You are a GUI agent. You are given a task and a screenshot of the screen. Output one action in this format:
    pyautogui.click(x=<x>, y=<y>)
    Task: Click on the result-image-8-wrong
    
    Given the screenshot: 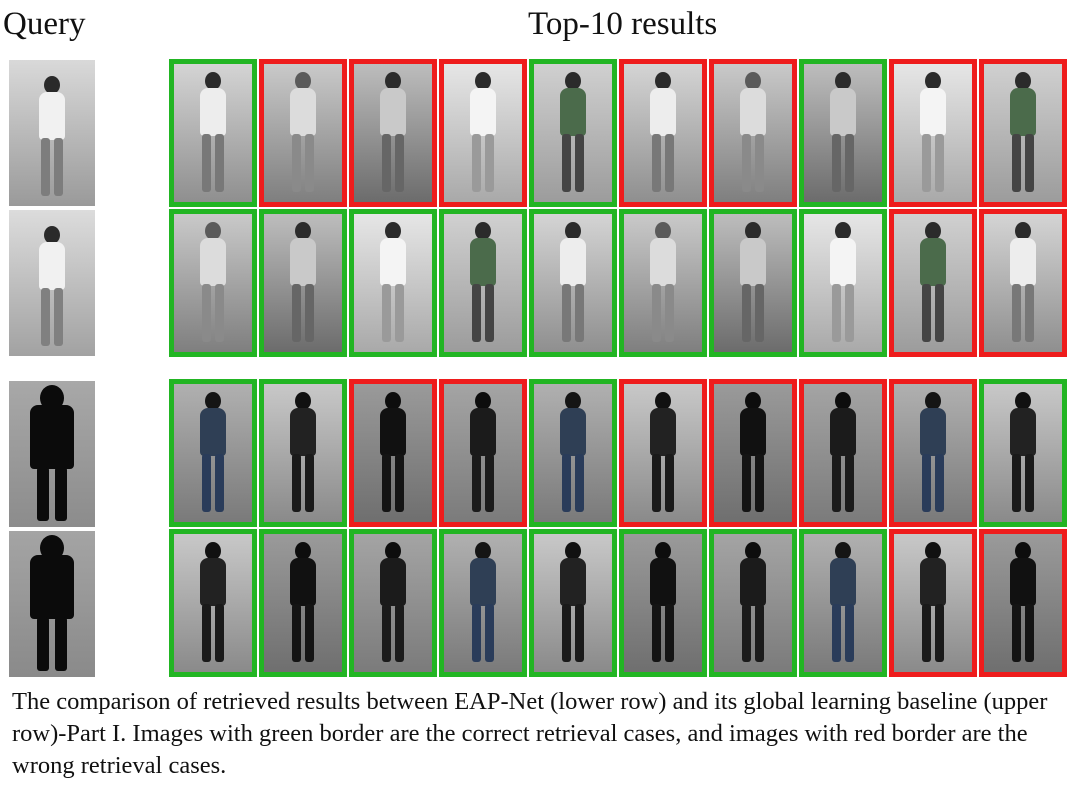 What is the action you would take?
    pyautogui.click(x=843, y=453)
    